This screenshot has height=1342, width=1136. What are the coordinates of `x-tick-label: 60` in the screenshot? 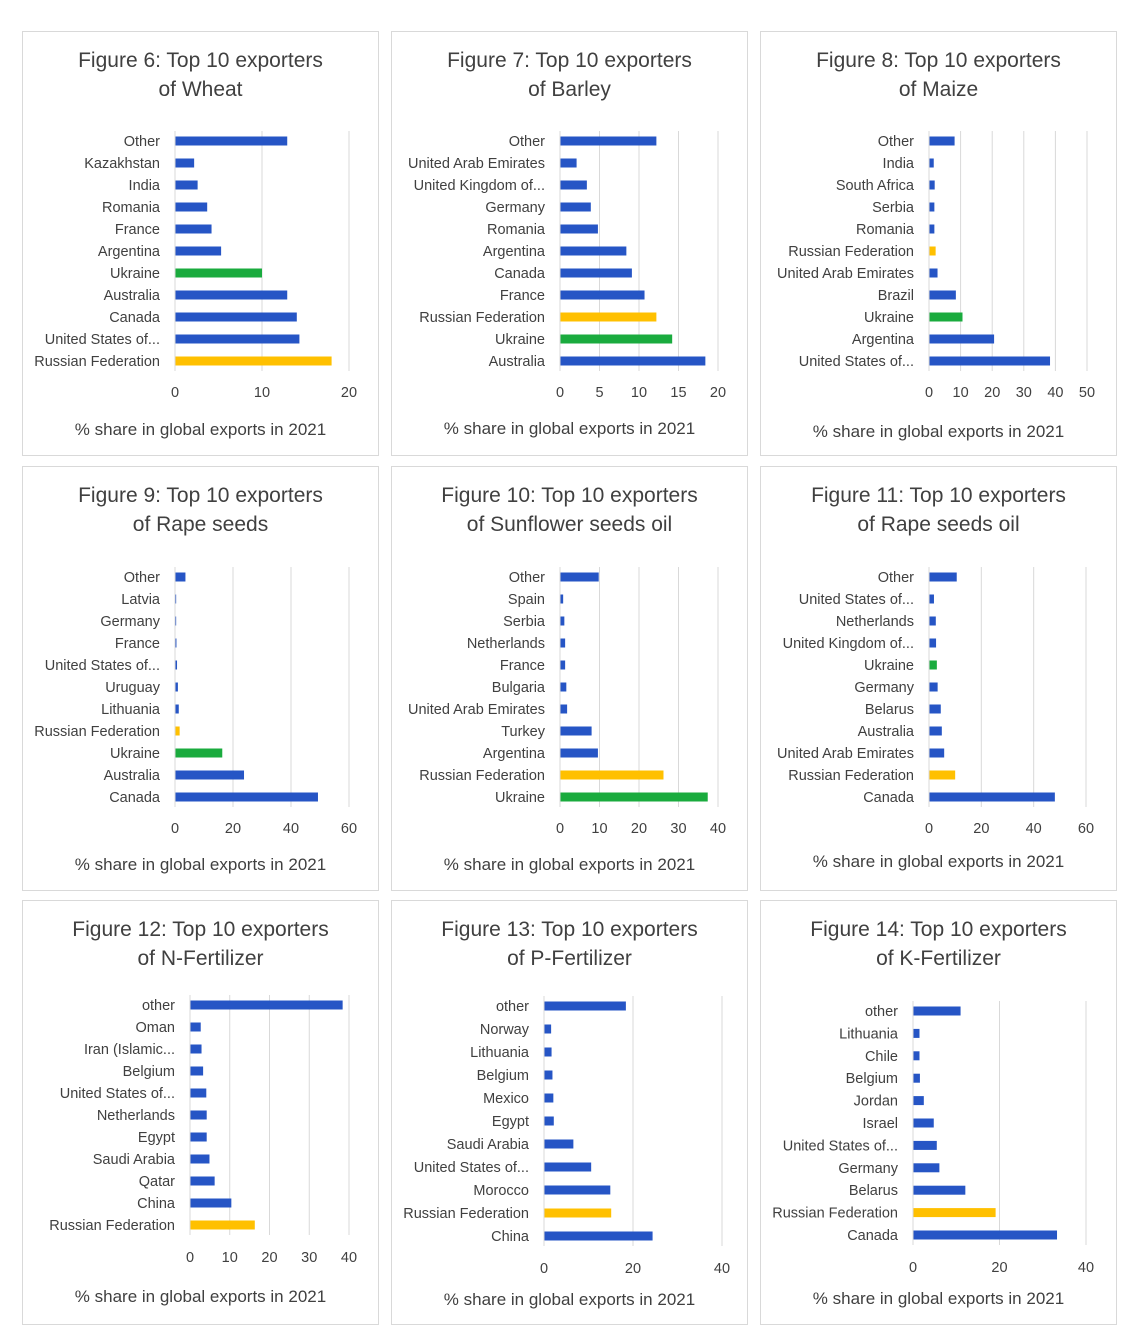 It's located at (349, 829).